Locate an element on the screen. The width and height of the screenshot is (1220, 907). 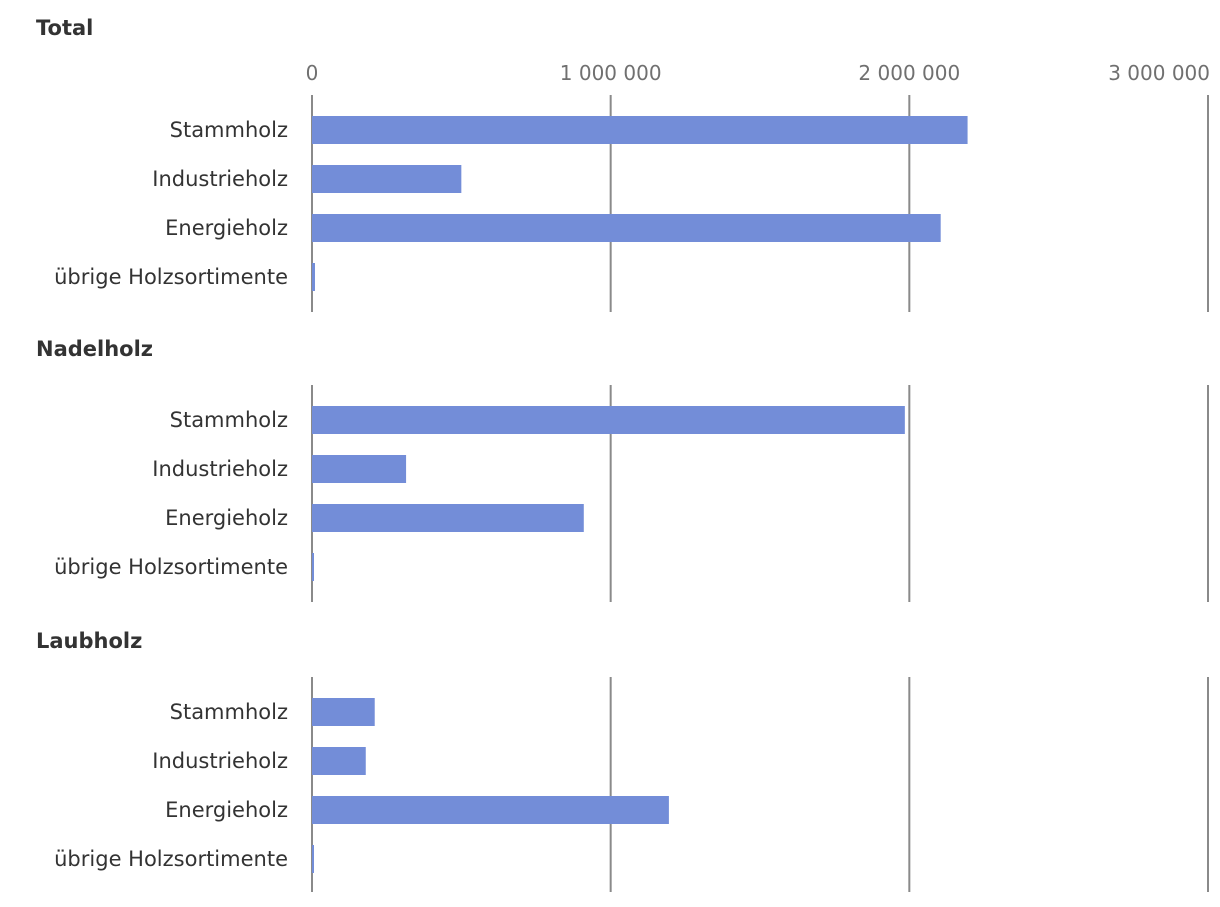
panel-title: Laubholz is located at coordinates (89, 641).